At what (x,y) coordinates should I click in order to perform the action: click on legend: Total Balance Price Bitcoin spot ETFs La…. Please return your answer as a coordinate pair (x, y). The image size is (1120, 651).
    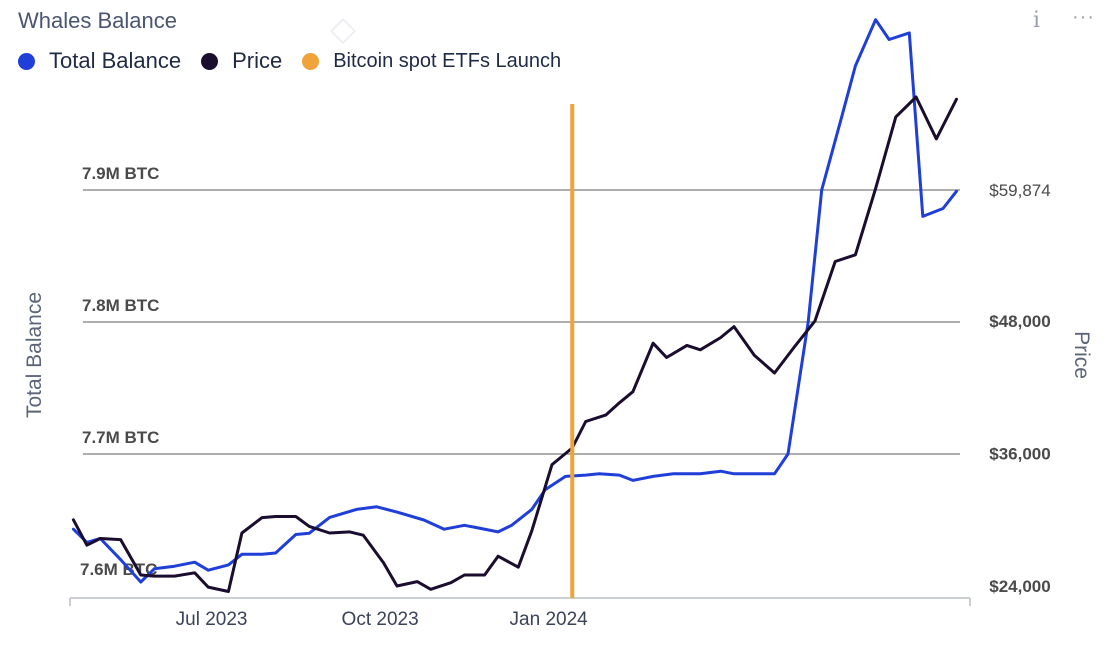
    Looking at the image, I should click on (299, 61).